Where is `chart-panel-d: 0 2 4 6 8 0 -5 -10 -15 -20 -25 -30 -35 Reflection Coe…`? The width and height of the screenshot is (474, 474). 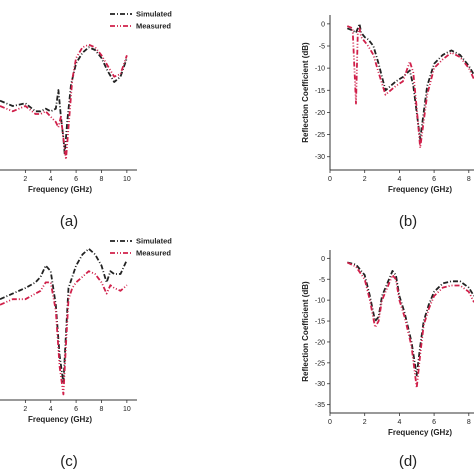 chart-panel-d: 0 2 4 6 8 0 -5 -10 -15 -20 -25 -30 -35 Reflection Coe… is located at coordinates (387, 343).